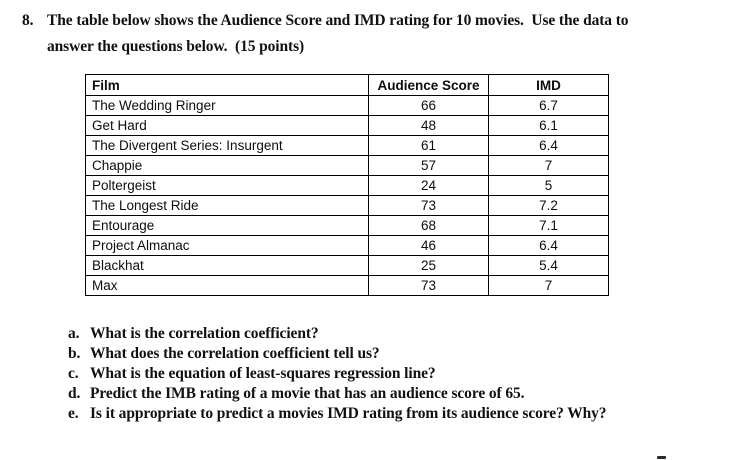 The image size is (729, 460). What do you see at coordinates (428, 85) in the screenshot?
I see `column-header-audience-score: Audience Score` at bounding box center [428, 85].